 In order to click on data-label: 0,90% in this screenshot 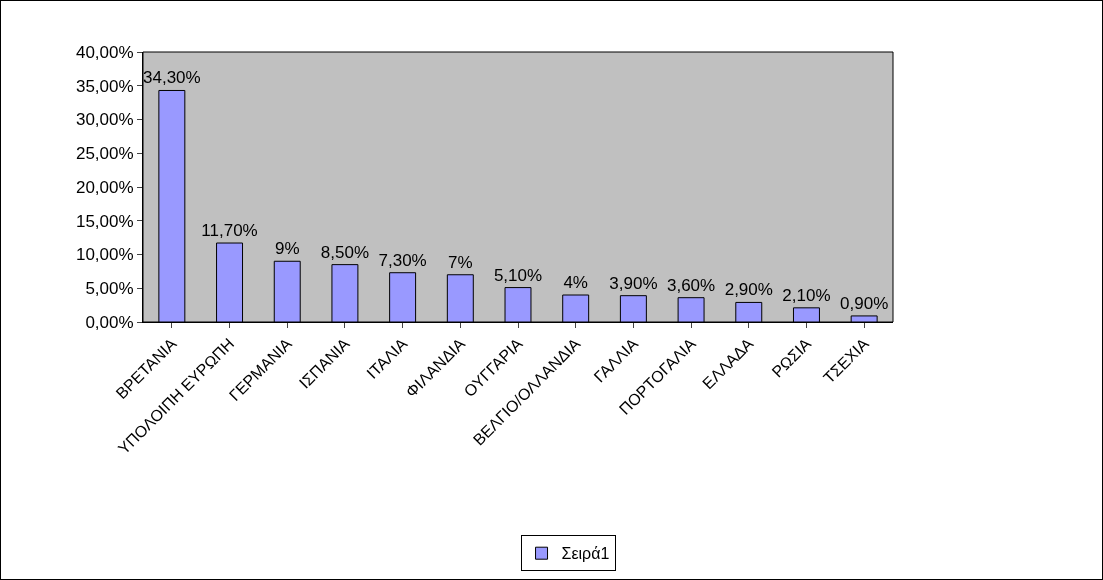, I will do `click(864, 303)`.